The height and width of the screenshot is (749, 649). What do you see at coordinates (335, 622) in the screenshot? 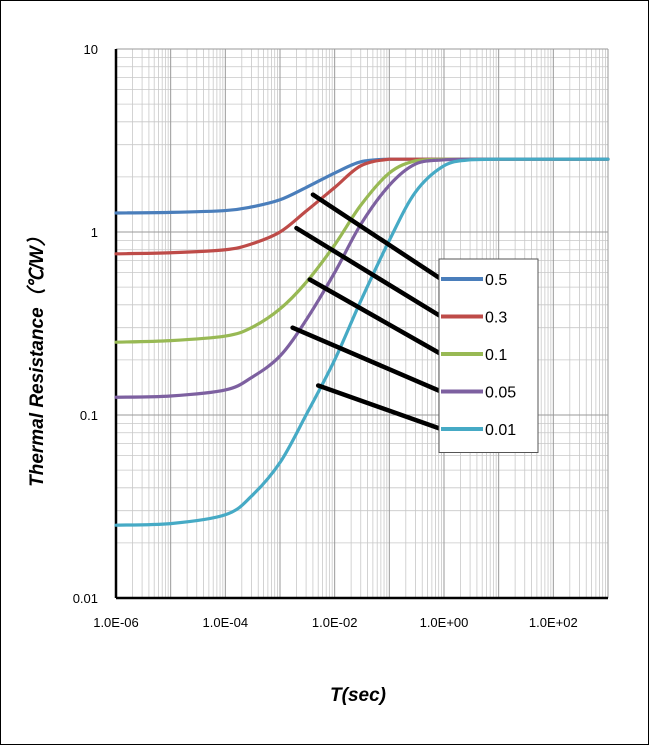
I see `x-tick-label: 1.0E-02` at bounding box center [335, 622].